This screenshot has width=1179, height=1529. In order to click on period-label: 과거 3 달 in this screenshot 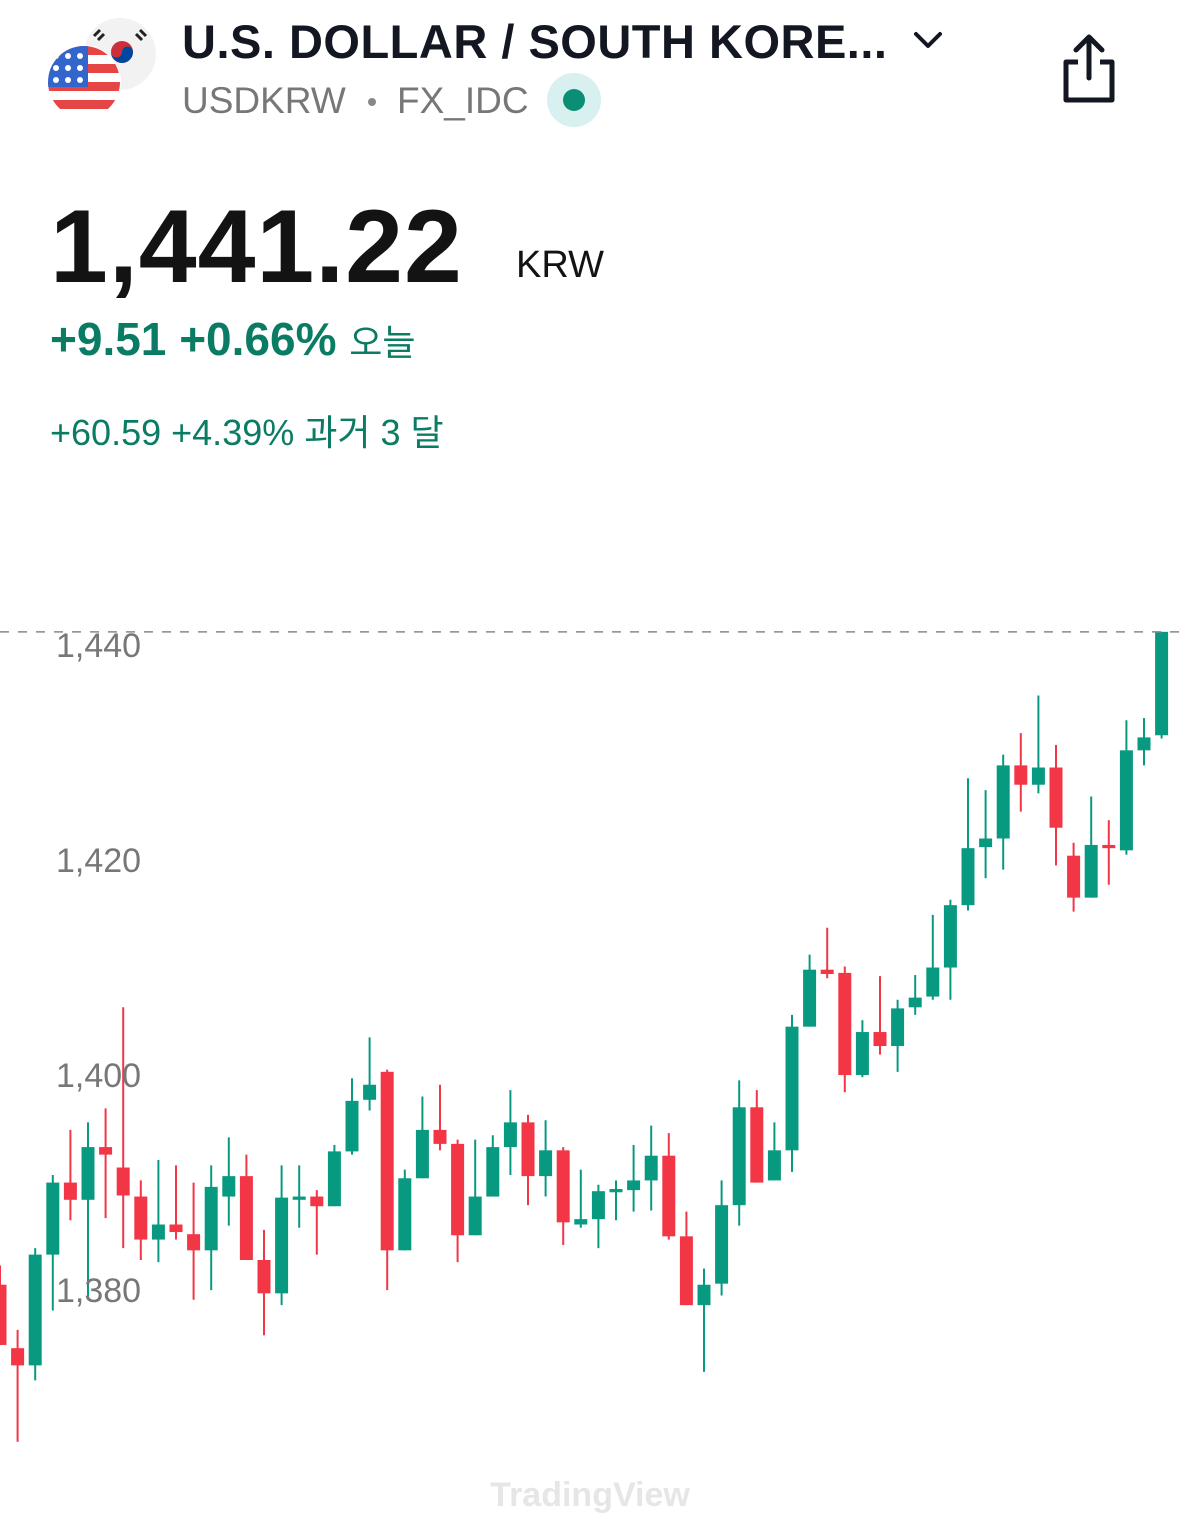, I will do `click(374, 432)`.